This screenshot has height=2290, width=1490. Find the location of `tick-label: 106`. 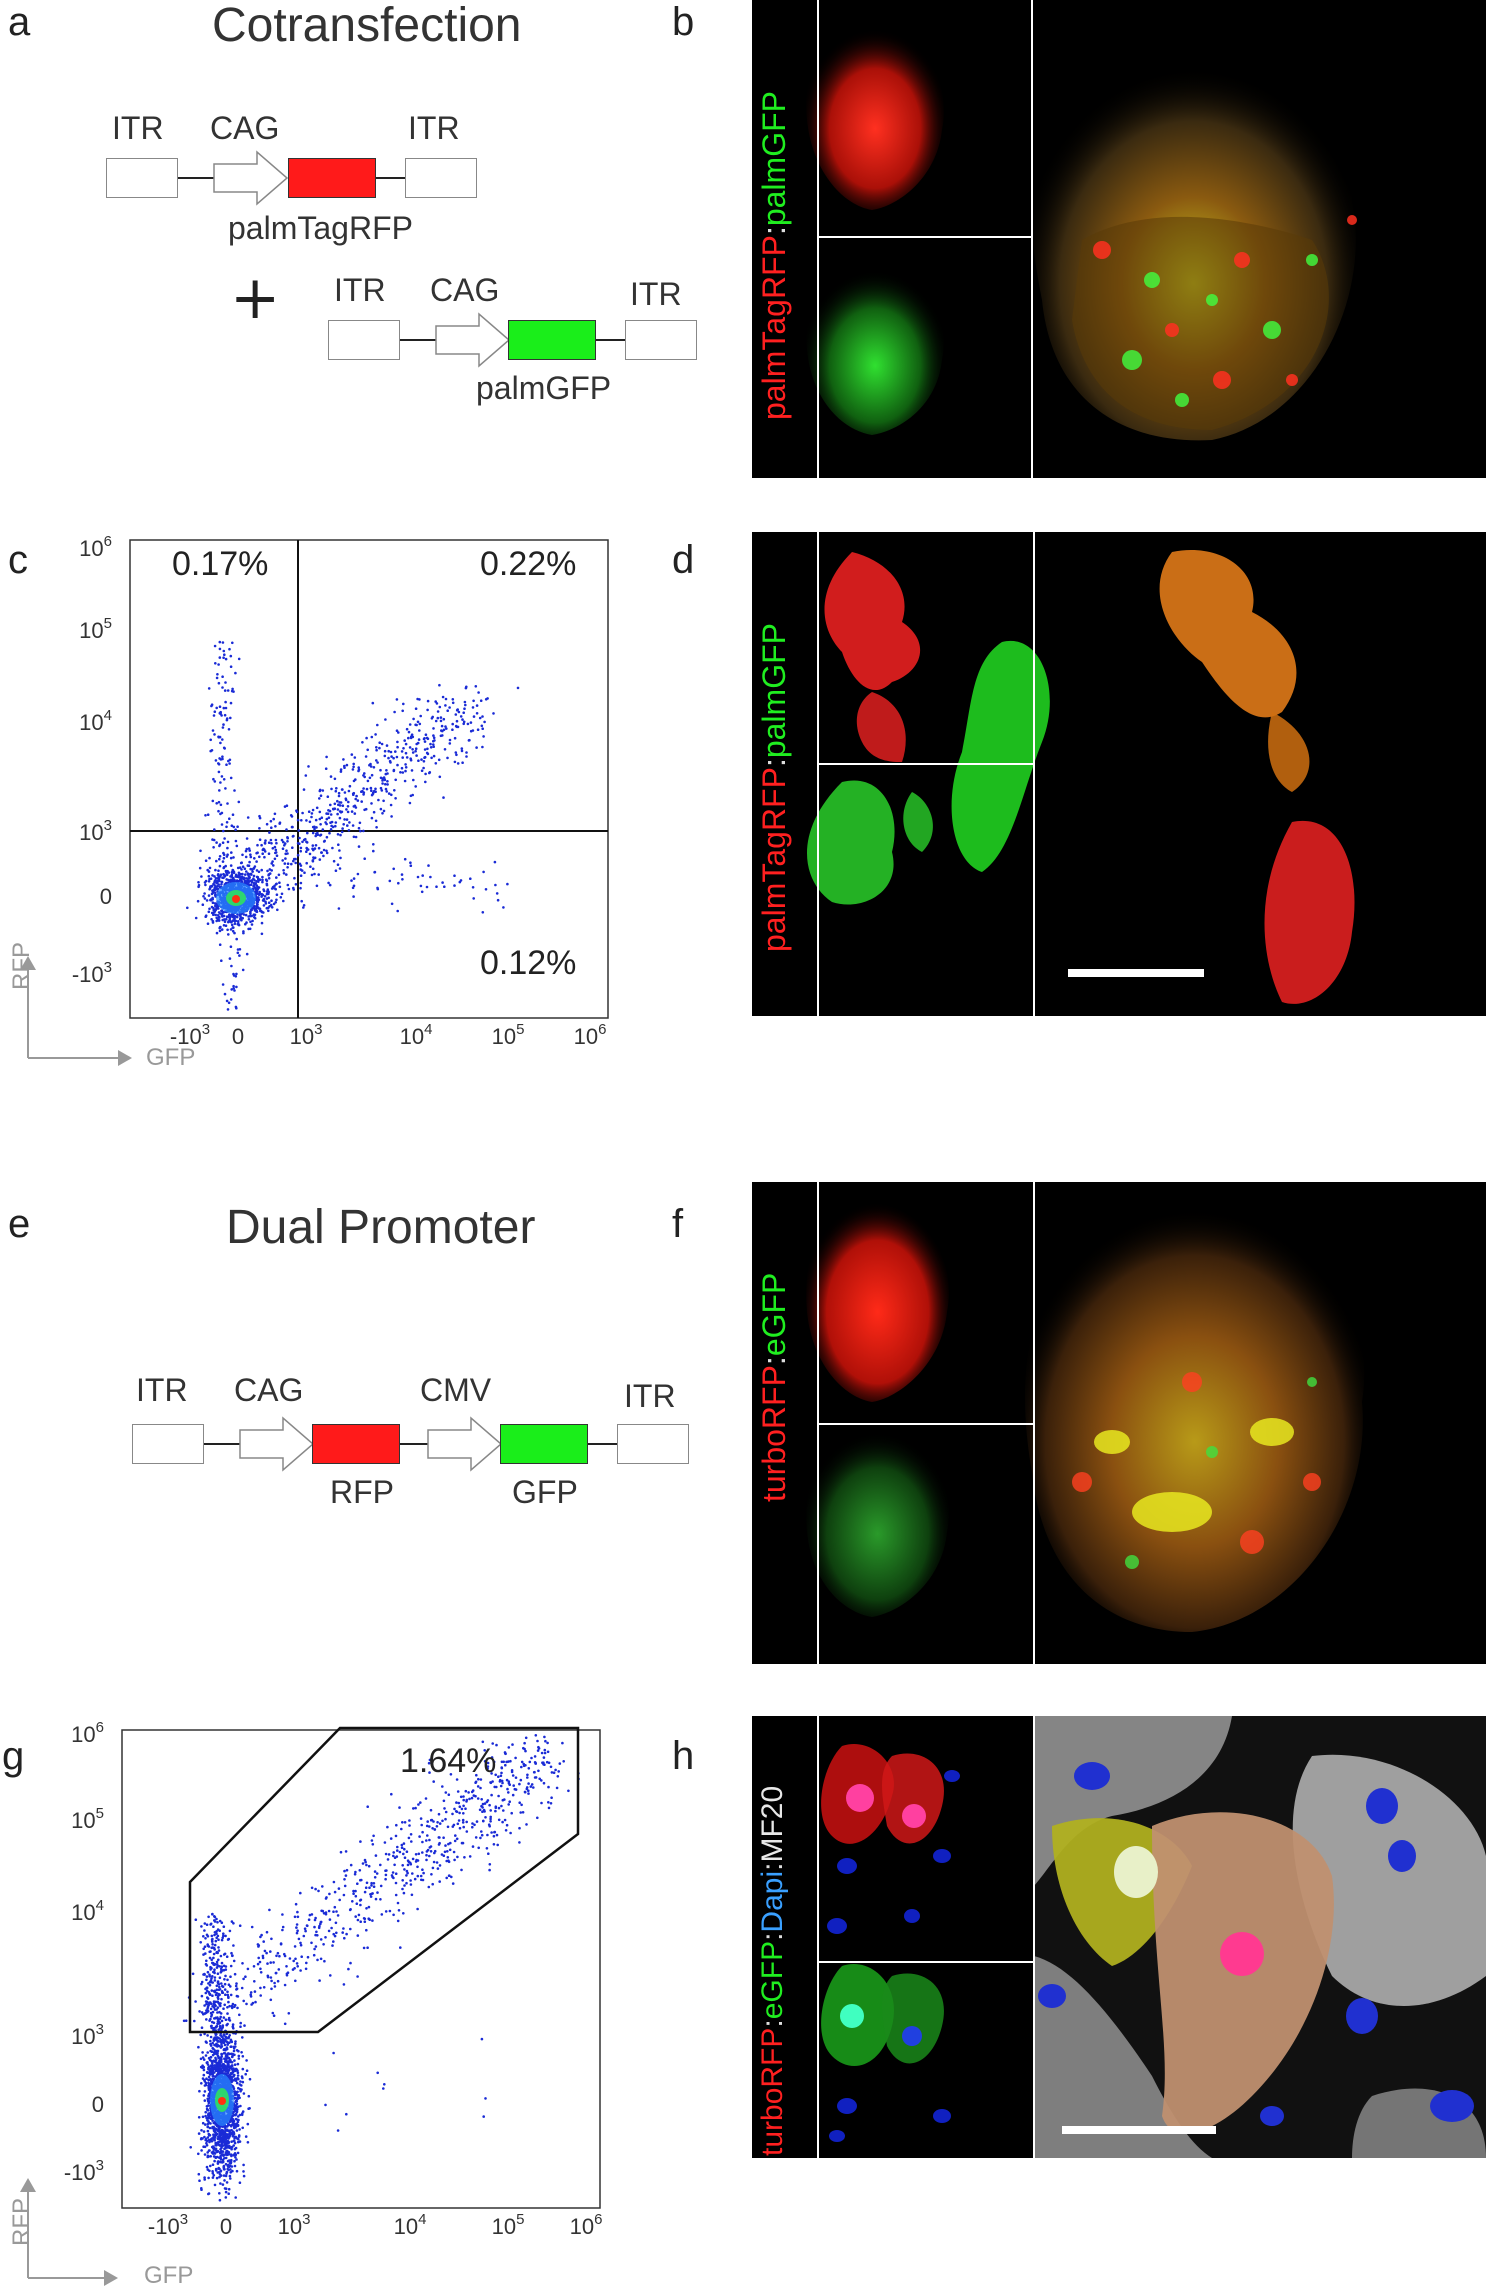

tick-label: 106 is located at coordinates (590, 1035).